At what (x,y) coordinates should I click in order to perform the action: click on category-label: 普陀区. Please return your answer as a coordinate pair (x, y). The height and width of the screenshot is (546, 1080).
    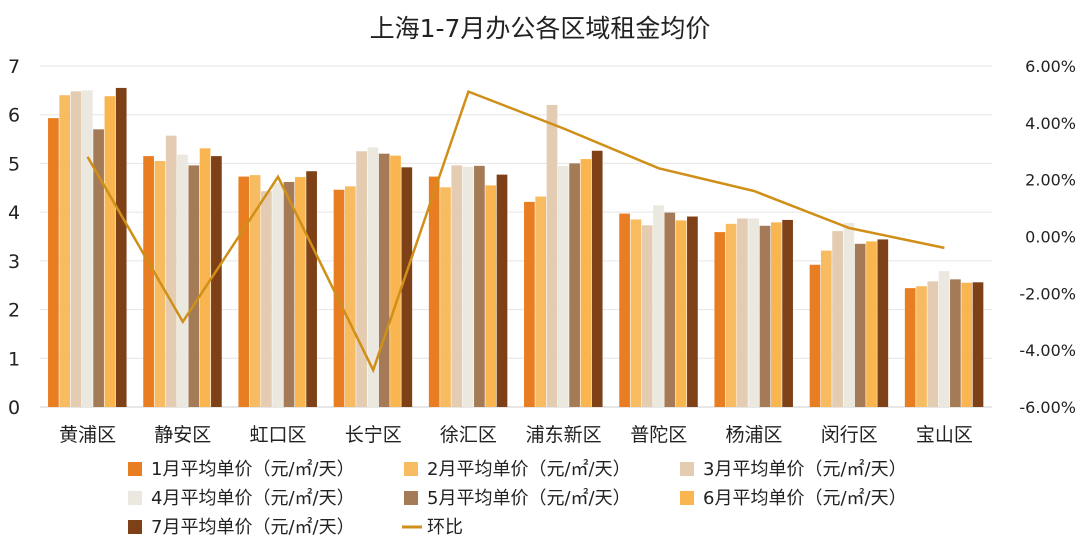
    Looking at the image, I should click on (658, 435).